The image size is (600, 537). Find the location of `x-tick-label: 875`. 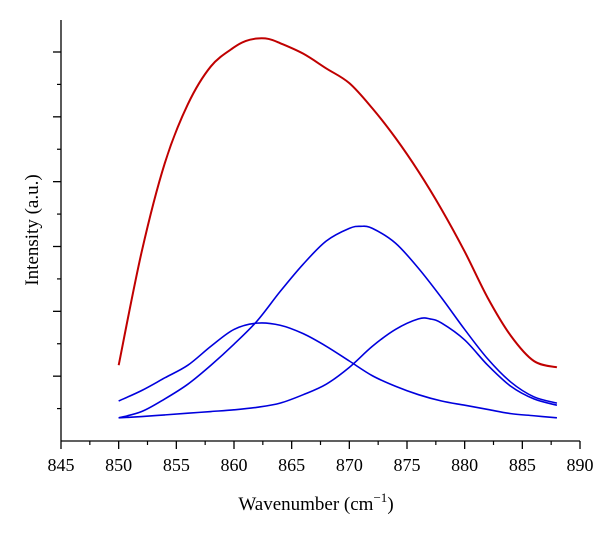

x-tick-label: 875 is located at coordinates (407, 465).